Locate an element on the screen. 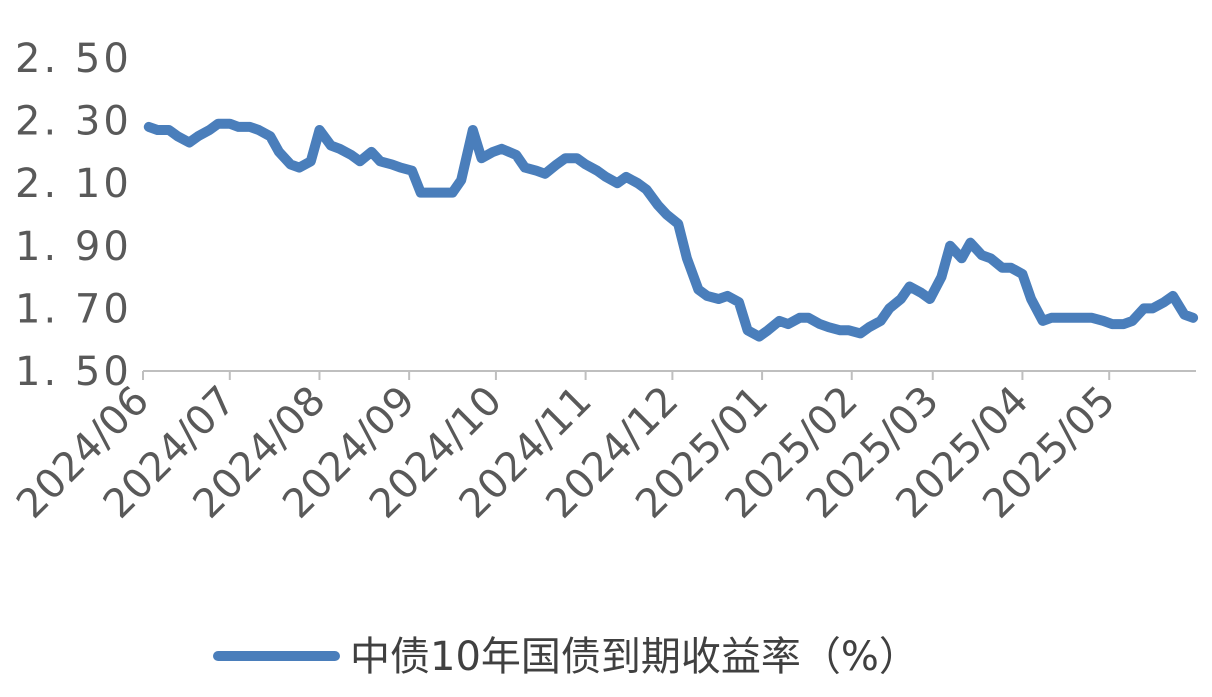 The image size is (1212, 697). legend: 中债10年国债到期收益率（%） is located at coordinates (566, 657).